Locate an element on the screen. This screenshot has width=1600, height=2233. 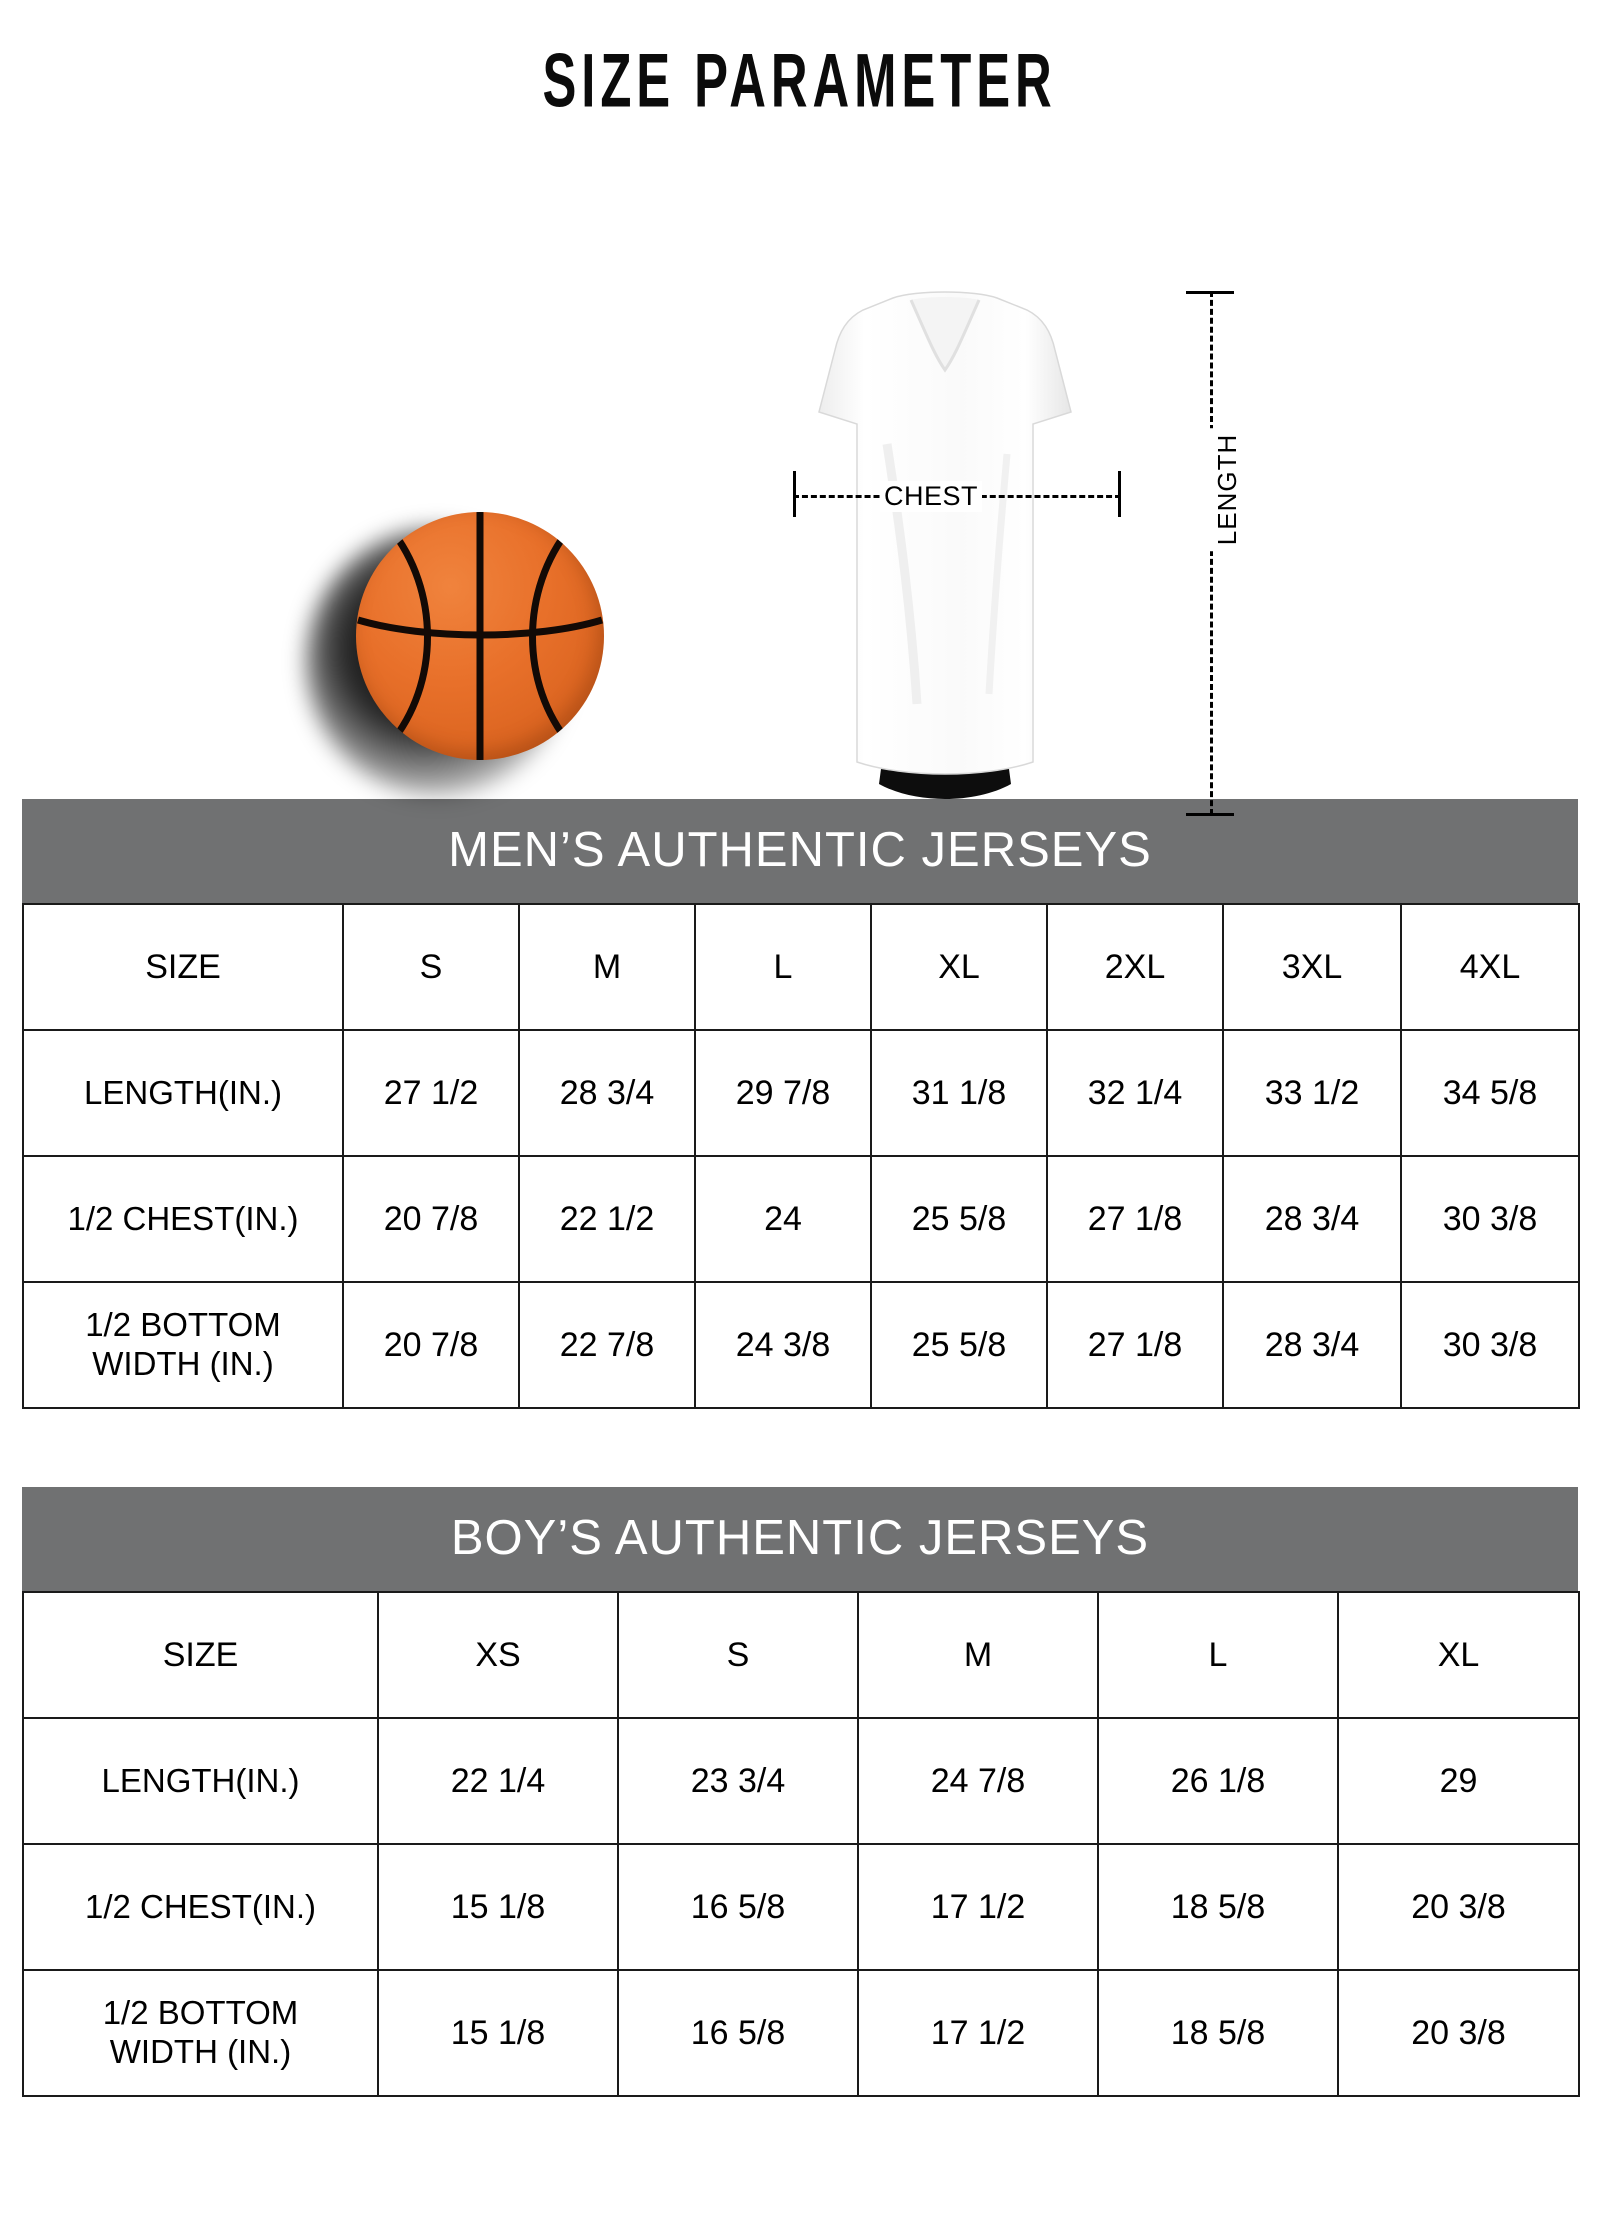
basketball-sphere is located at coordinates (480, 636).